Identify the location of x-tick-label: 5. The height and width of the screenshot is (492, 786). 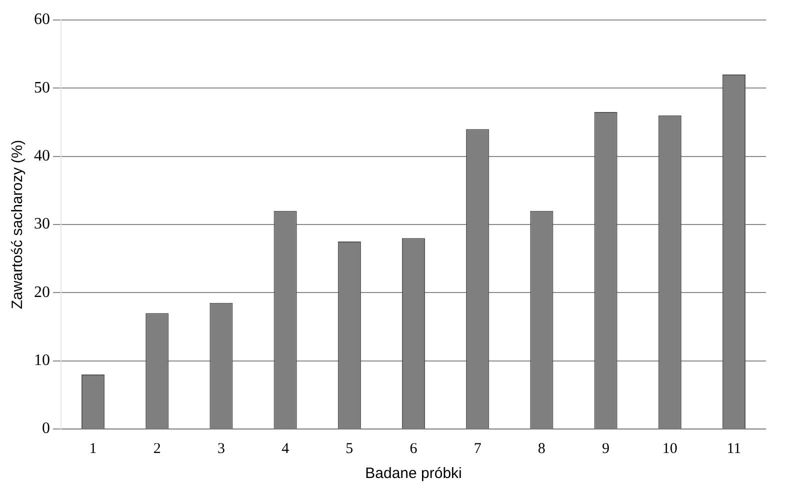
(350, 448).